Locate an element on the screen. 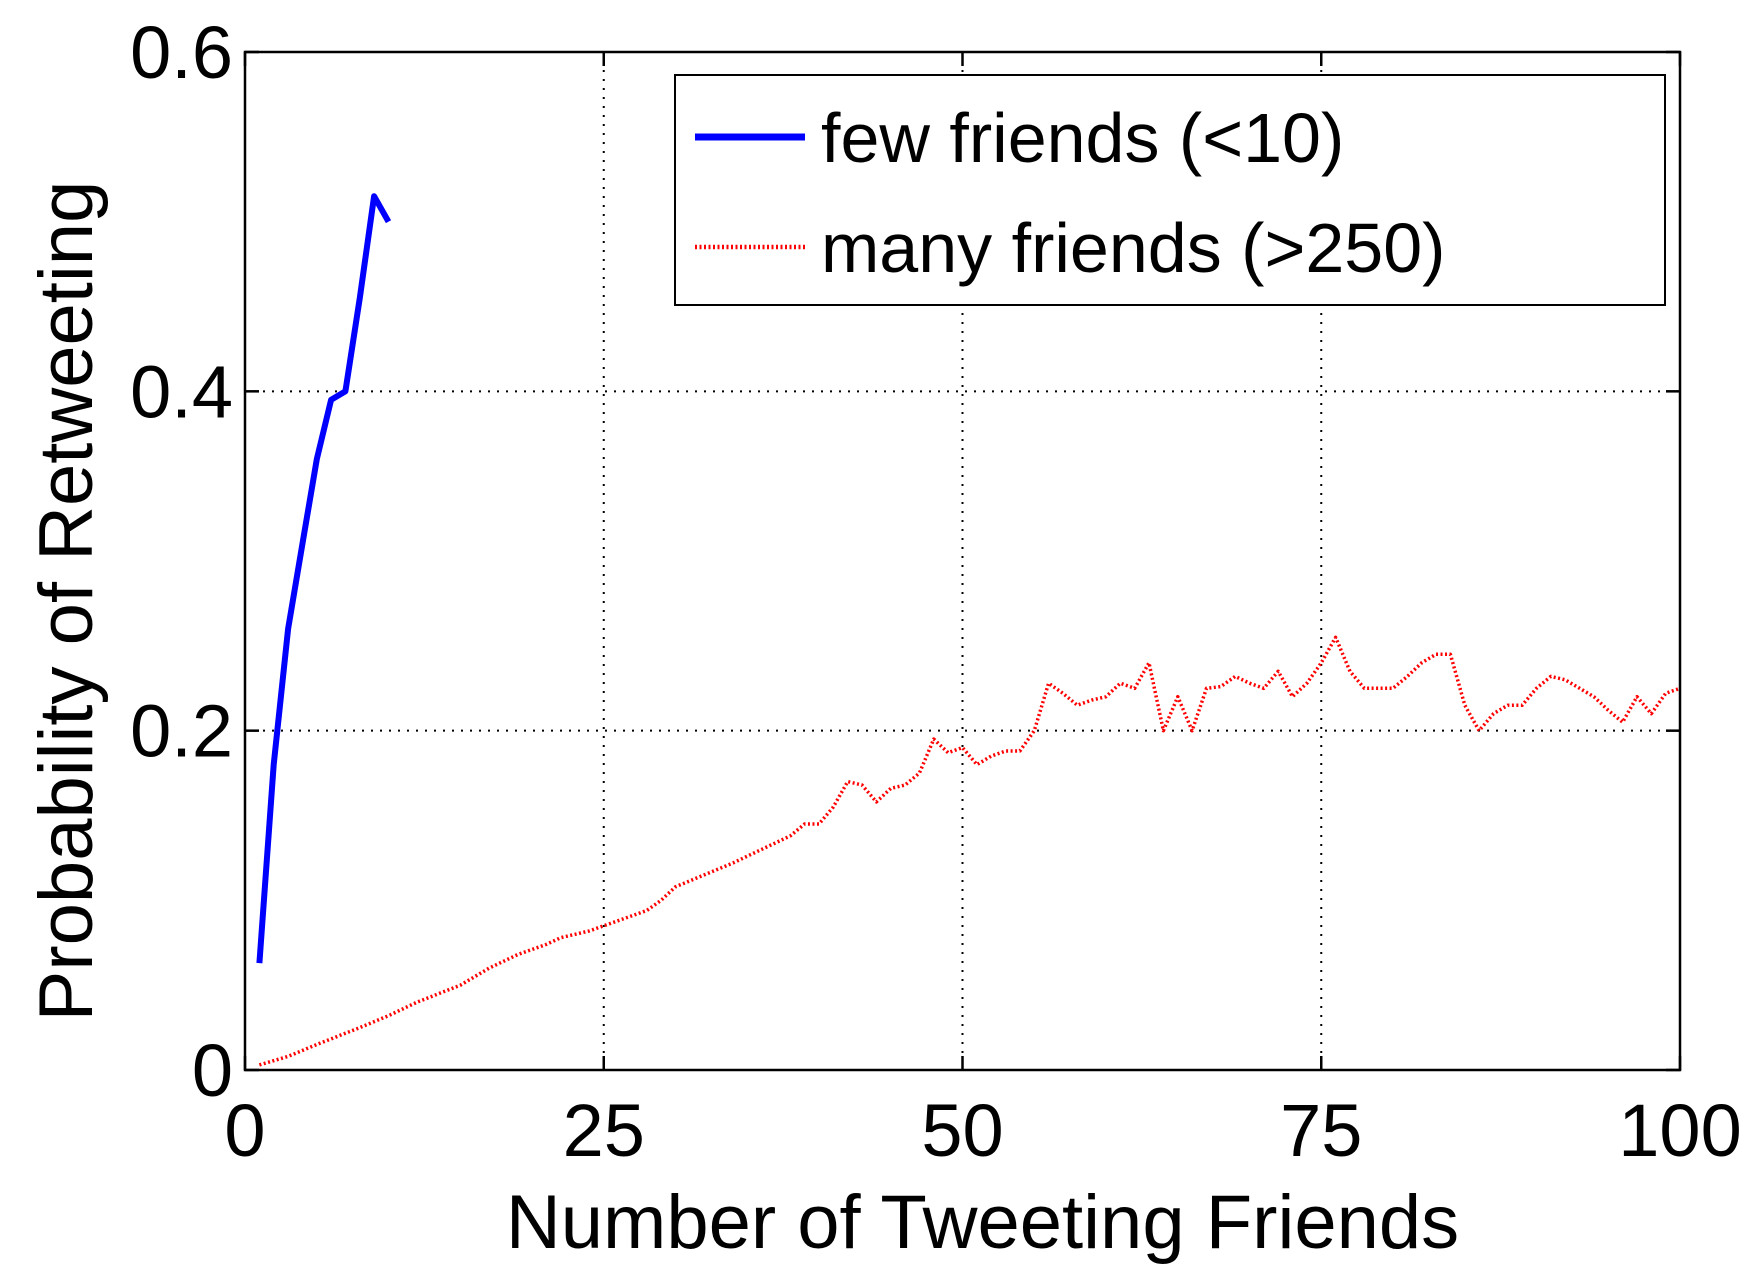 Image resolution: width=1762 pixels, height=1277 pixels. y-tick-label: 0.6 is located at coordinates (181, 52).